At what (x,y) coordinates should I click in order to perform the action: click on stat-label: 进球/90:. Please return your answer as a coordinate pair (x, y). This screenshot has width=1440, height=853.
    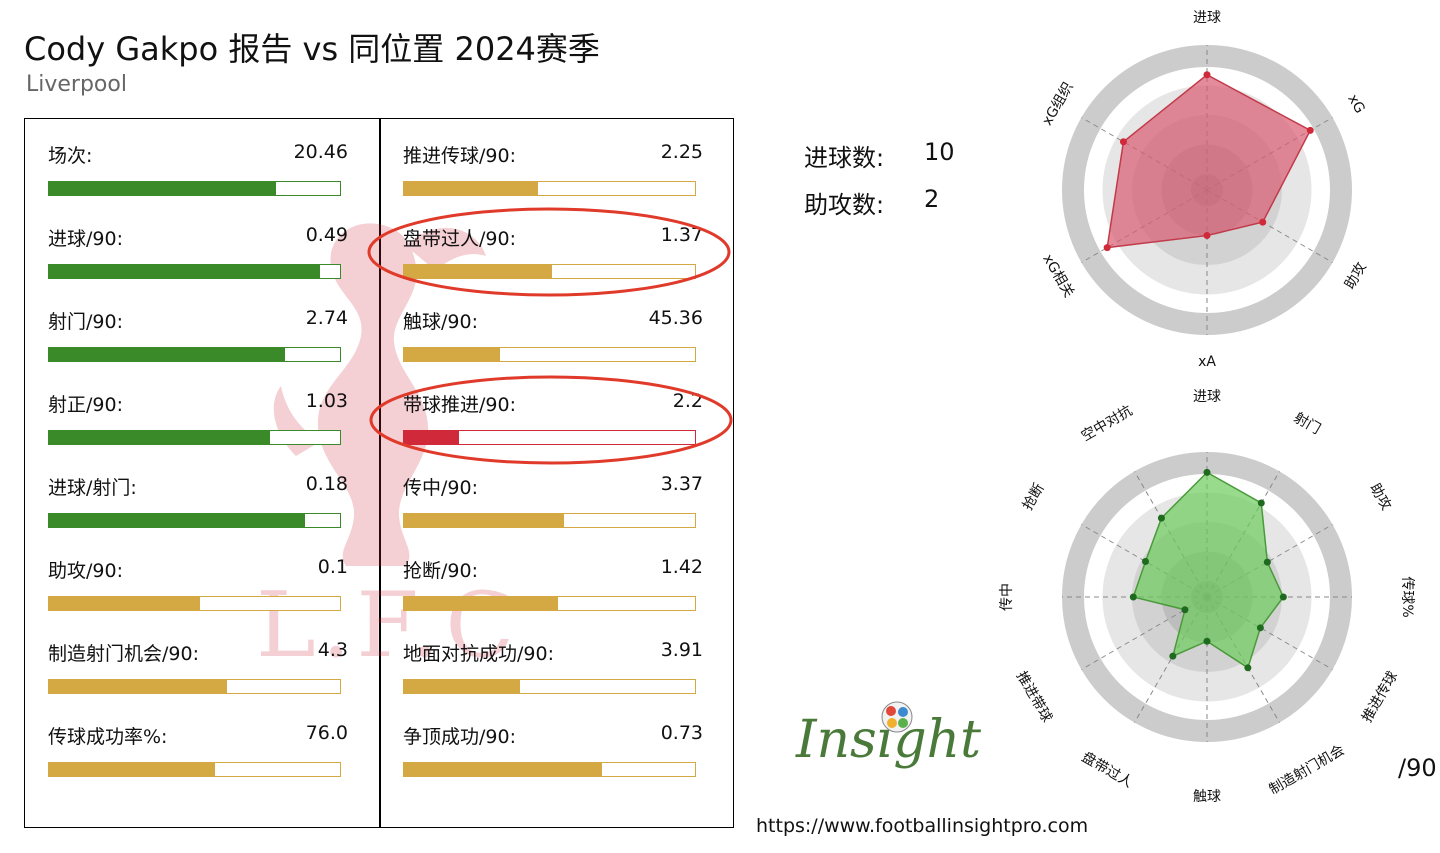
    Looking at the image, I should click on (85, 239).